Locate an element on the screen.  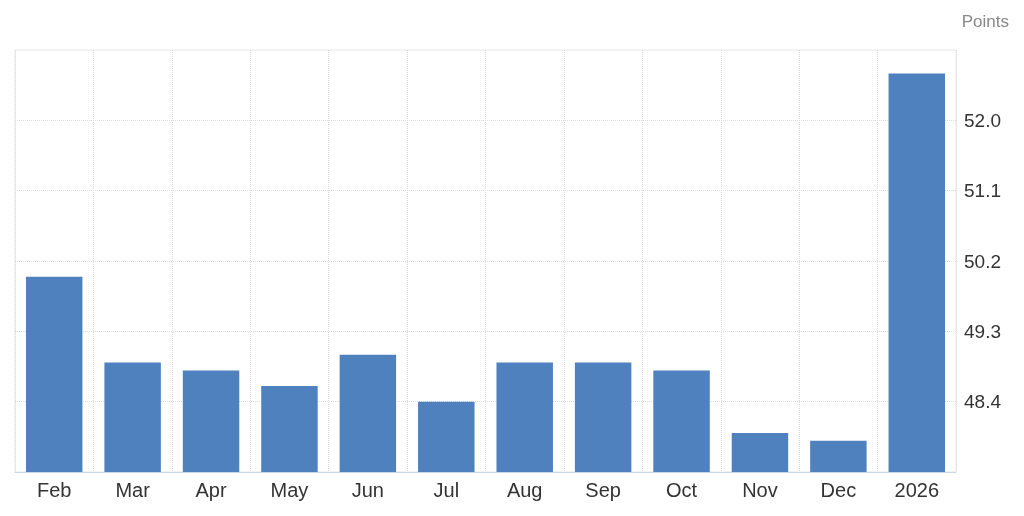
y-tick-label: 51.1 is located at coordinates (982, 191).